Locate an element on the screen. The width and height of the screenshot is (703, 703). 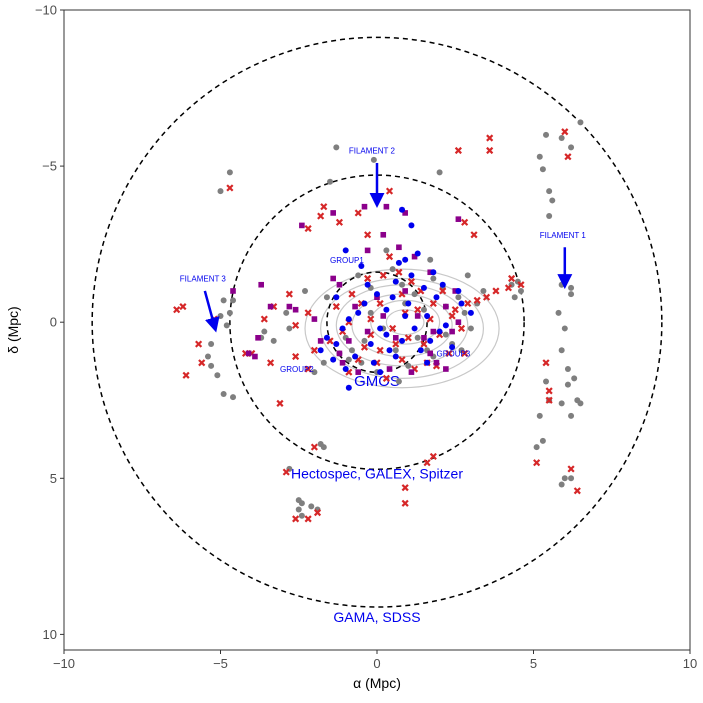
x-axis-label: α (Mpc) is located at coordinates (377, 683).